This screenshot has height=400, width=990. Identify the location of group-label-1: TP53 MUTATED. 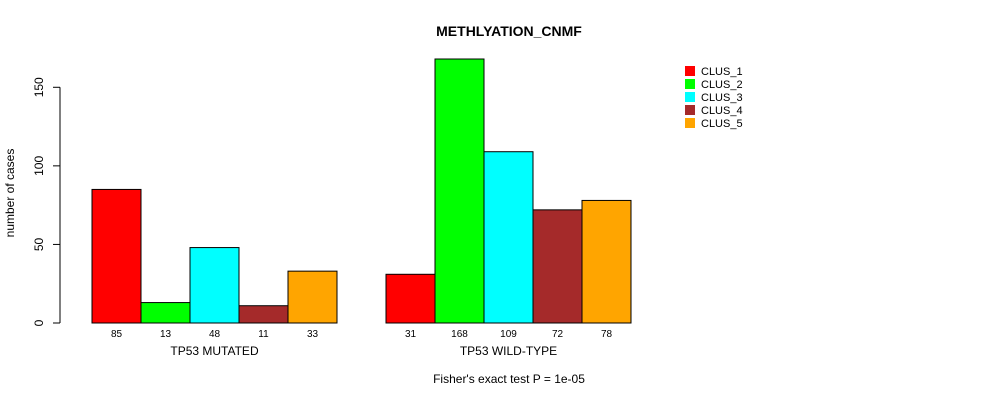
(214, 351).